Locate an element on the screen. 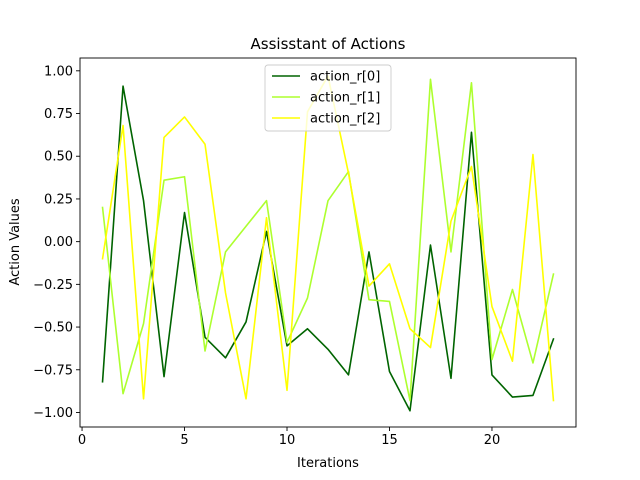 This screenshot has width=640, height=480. legend-box is located at coordinates (328, 98).